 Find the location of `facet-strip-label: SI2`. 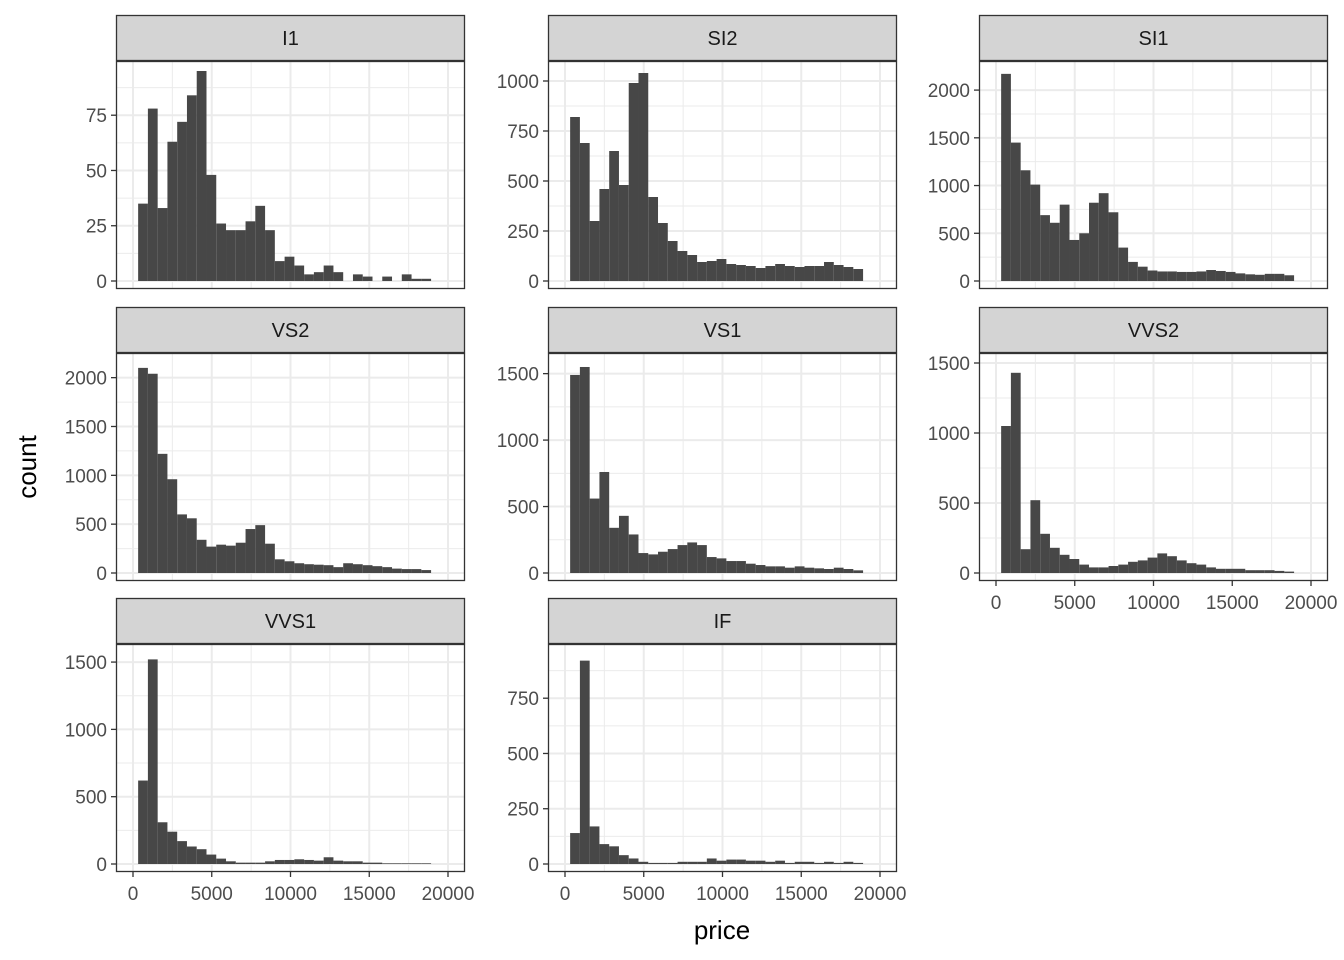

facet-strip-label: SI2 is located at coordinates (722, 39).